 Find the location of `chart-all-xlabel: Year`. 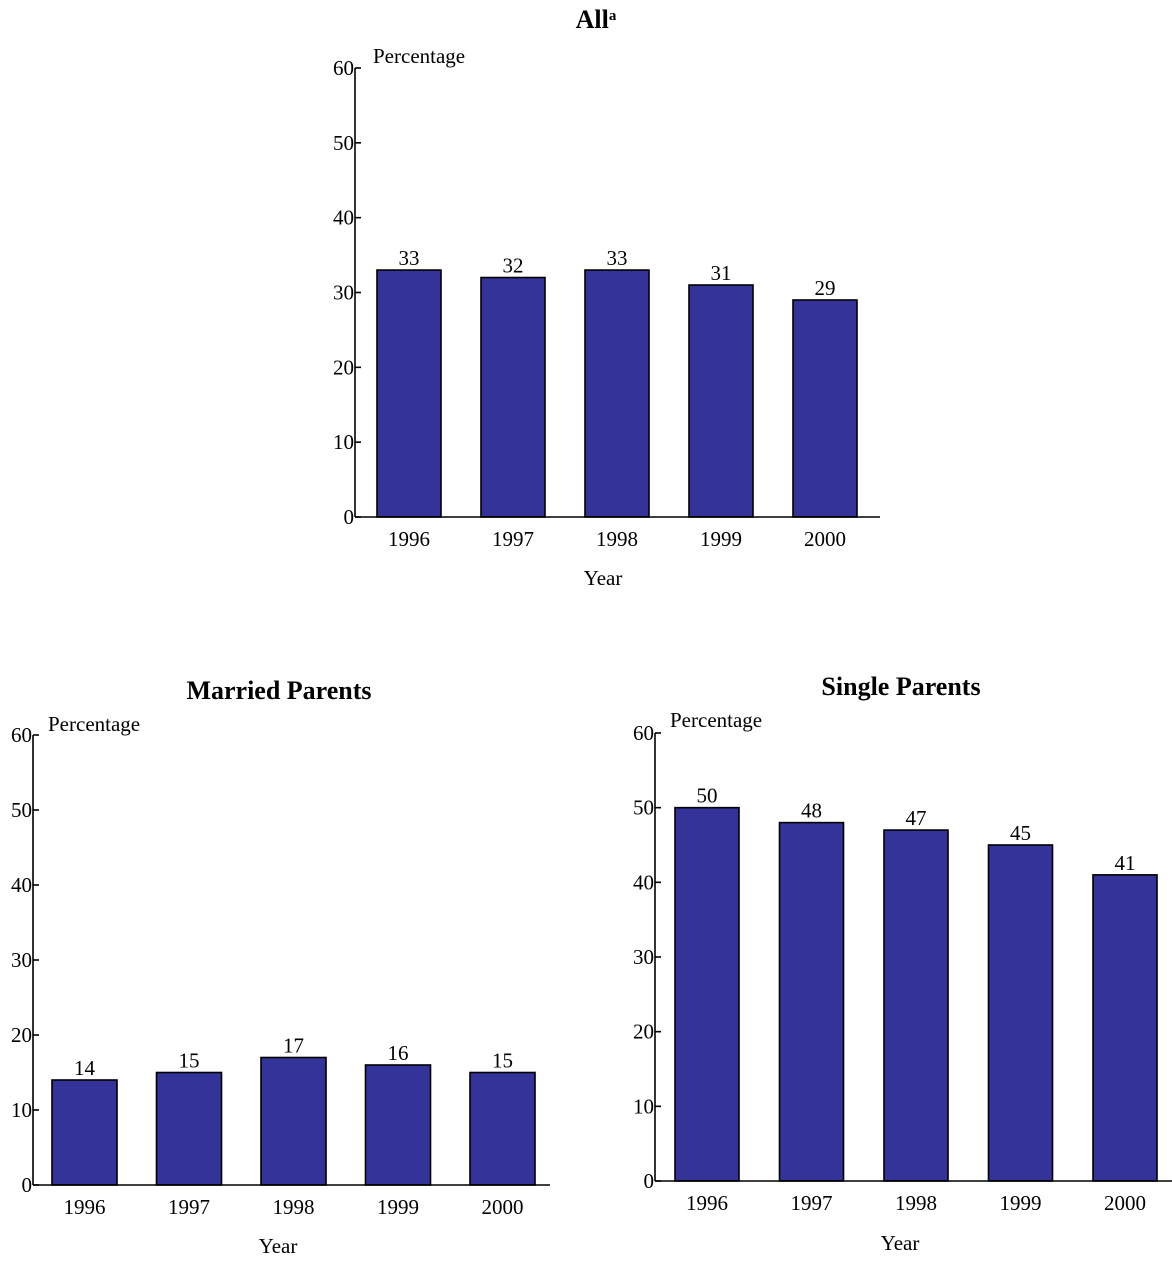

chart-all-xlabel: Year is located at coordinates (603, 578).